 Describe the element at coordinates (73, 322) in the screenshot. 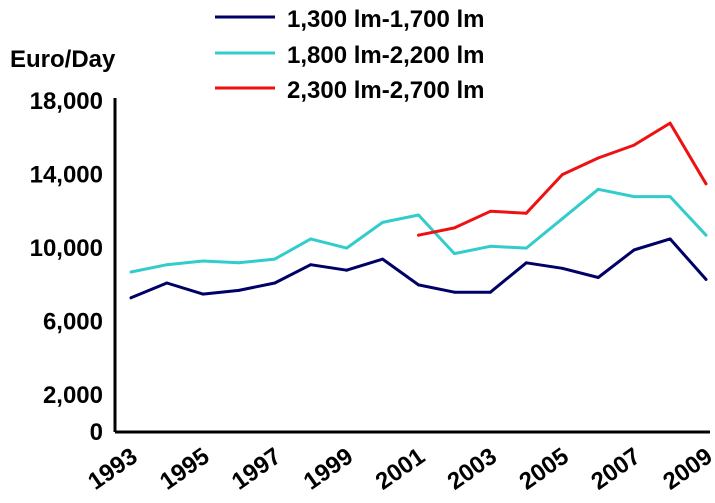

I see `y-tick-label: 6,000` at that location.